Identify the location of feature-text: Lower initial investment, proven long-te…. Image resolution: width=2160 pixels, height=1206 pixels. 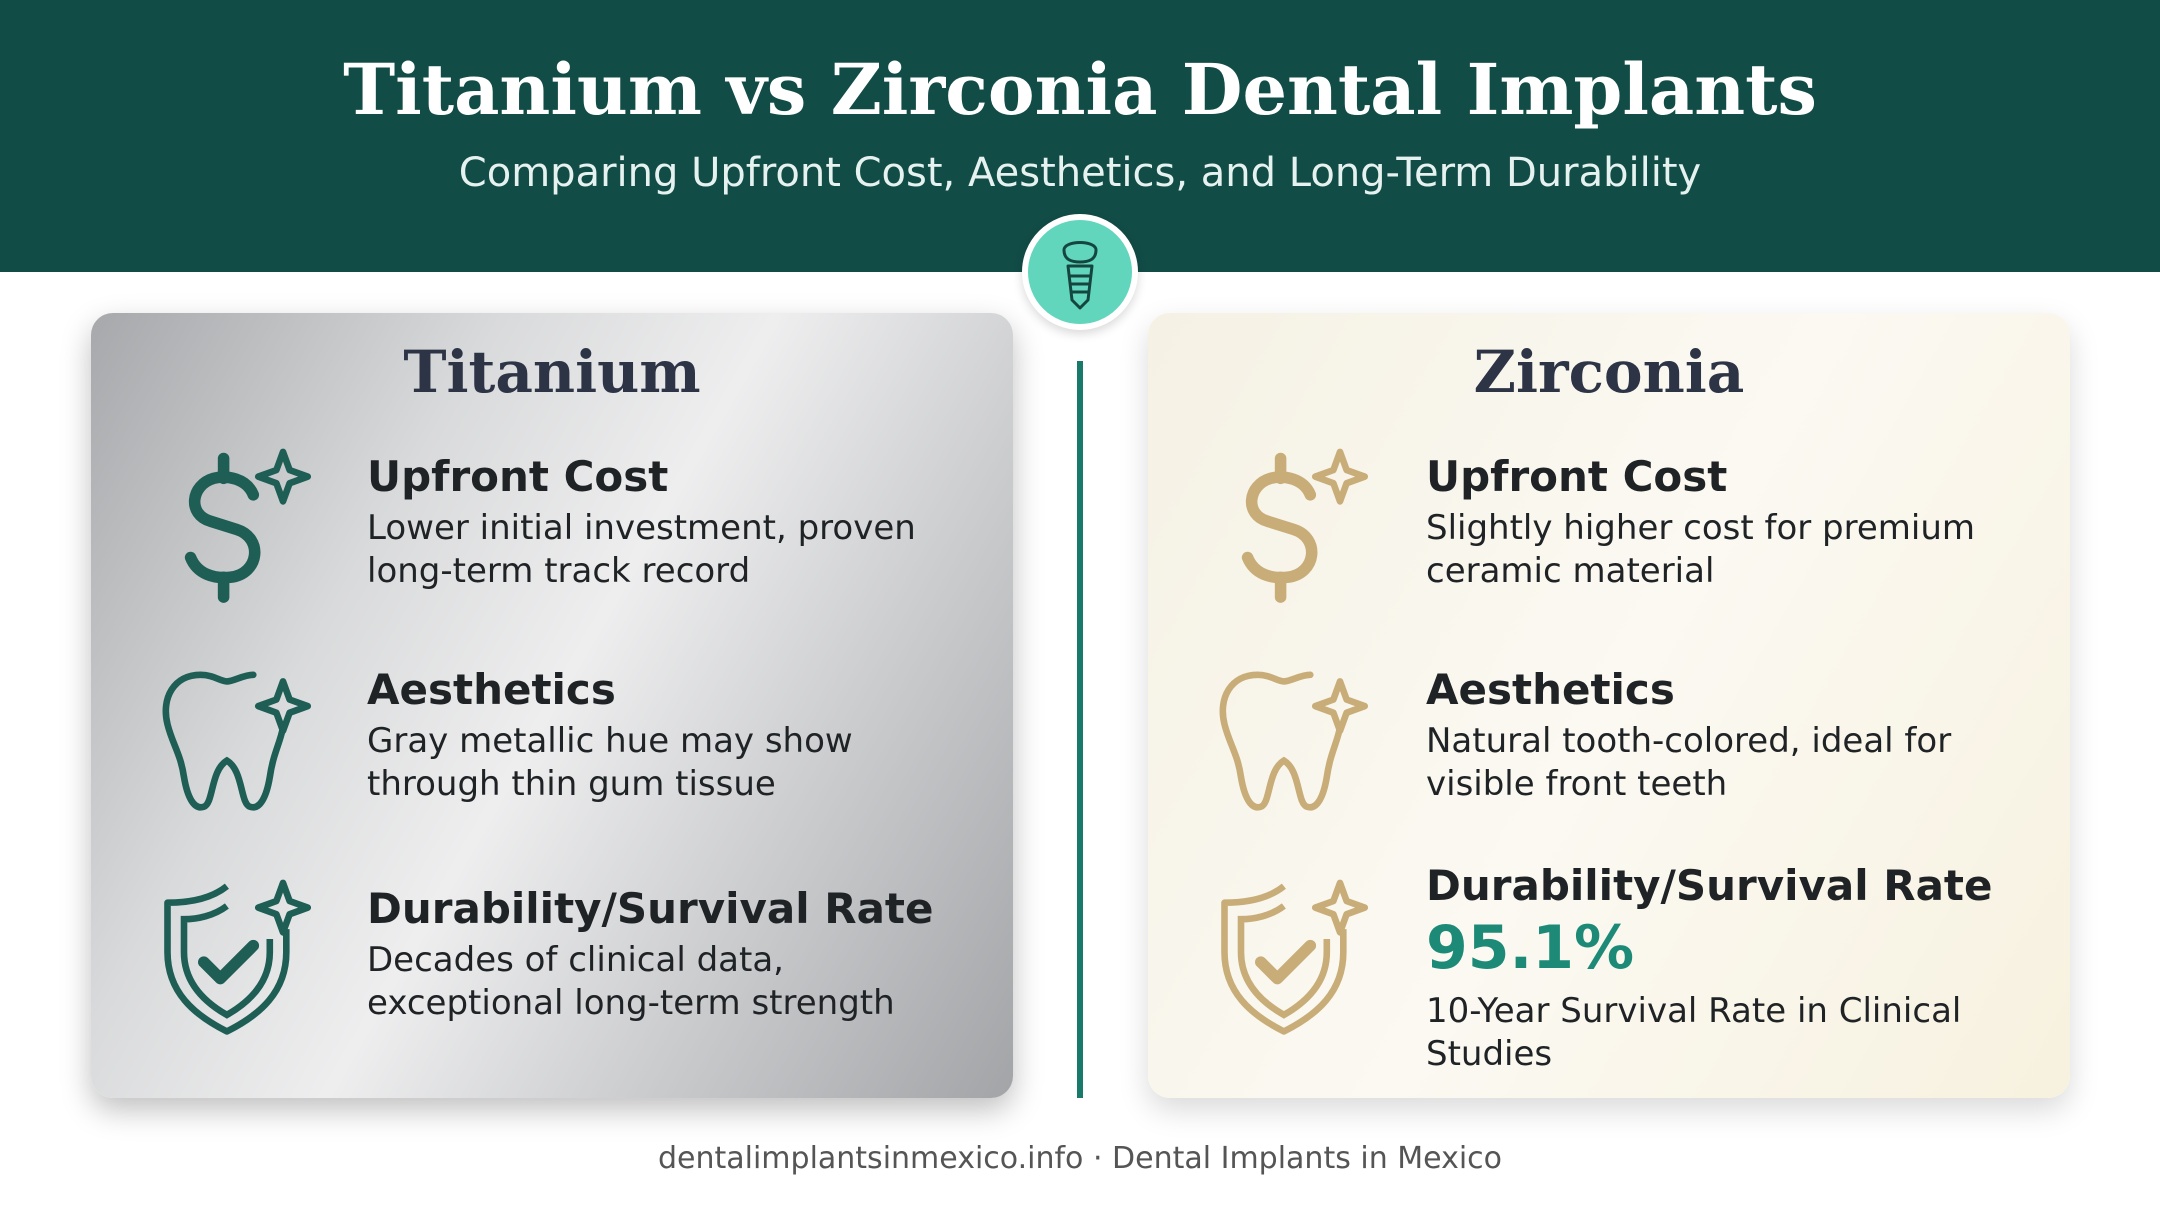
(641, 549).